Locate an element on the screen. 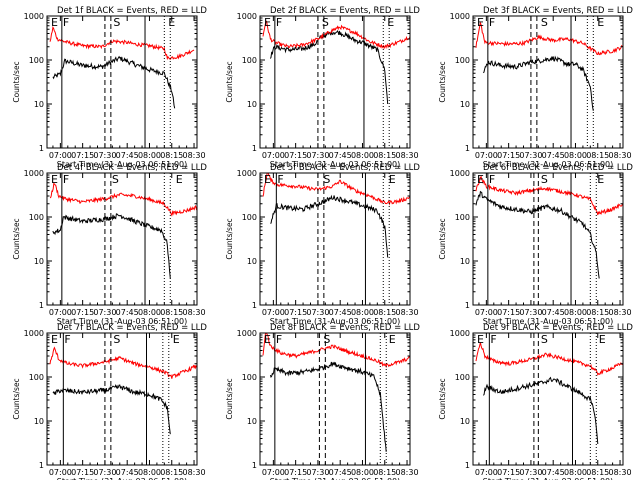  panel-title: Det 4f BLACK = Events, RED = LLD is located at coordinates (132, 168).